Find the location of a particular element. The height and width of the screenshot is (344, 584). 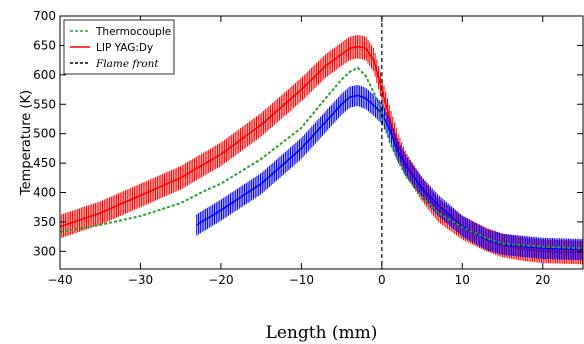

y-axis-title: Temperature (K) is located at coordinates (26, 143).